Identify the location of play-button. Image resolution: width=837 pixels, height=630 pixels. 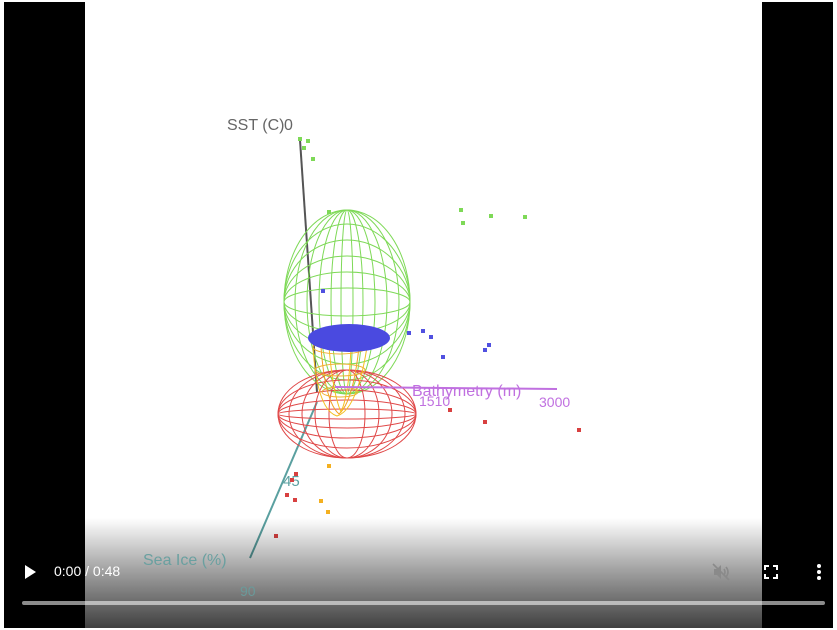
(30, 572).